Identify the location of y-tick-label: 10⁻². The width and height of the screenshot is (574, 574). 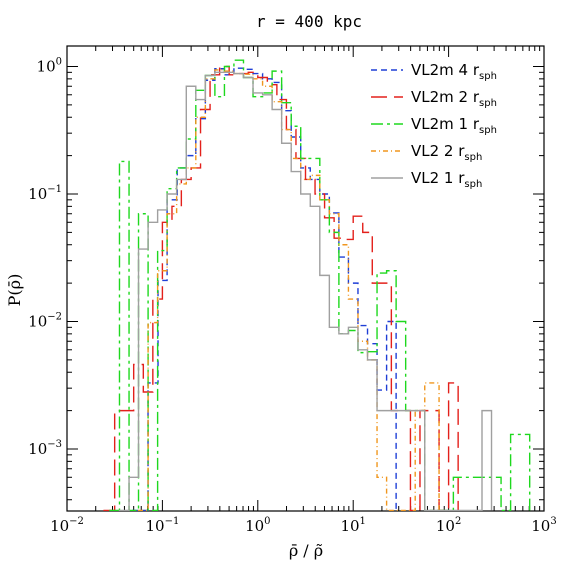
(45, 321).